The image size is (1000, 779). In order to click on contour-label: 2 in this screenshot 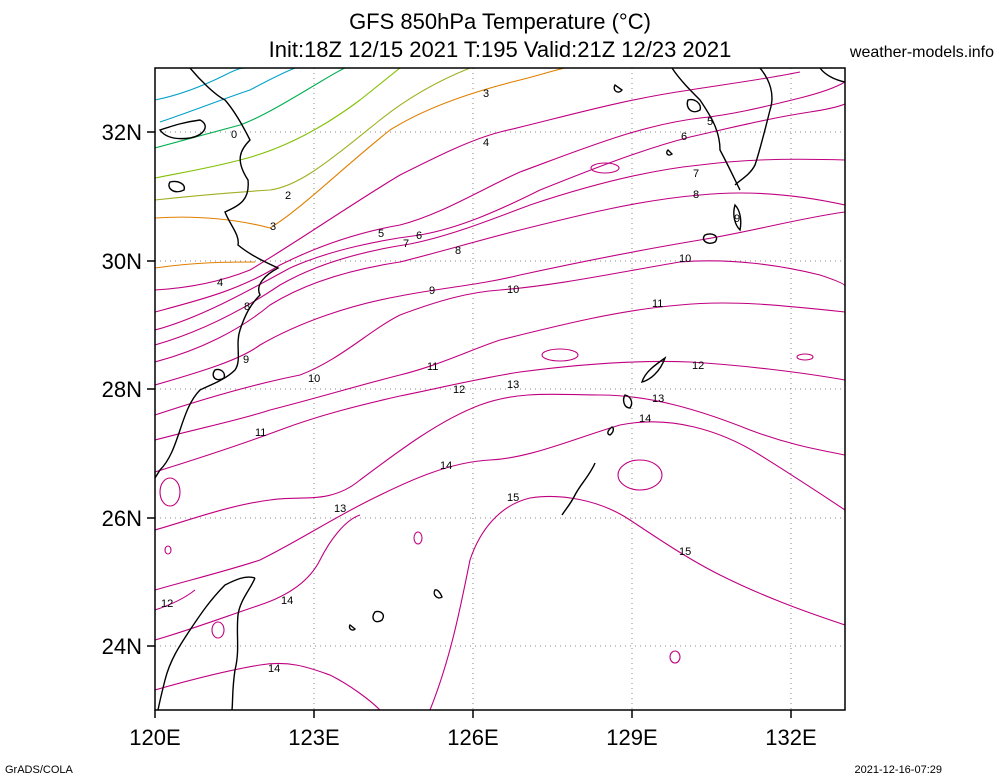, I will do `click(288, 196)`.